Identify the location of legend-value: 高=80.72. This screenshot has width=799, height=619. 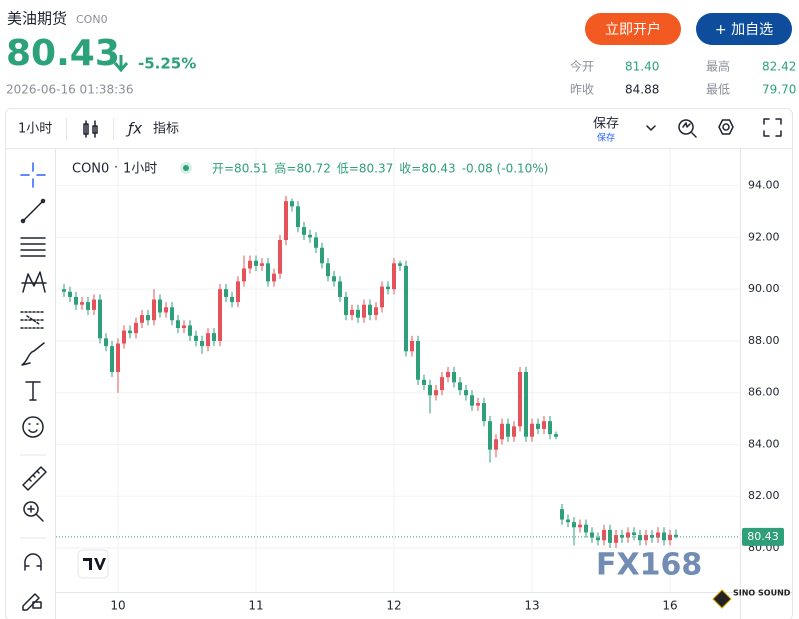
(302, 168).